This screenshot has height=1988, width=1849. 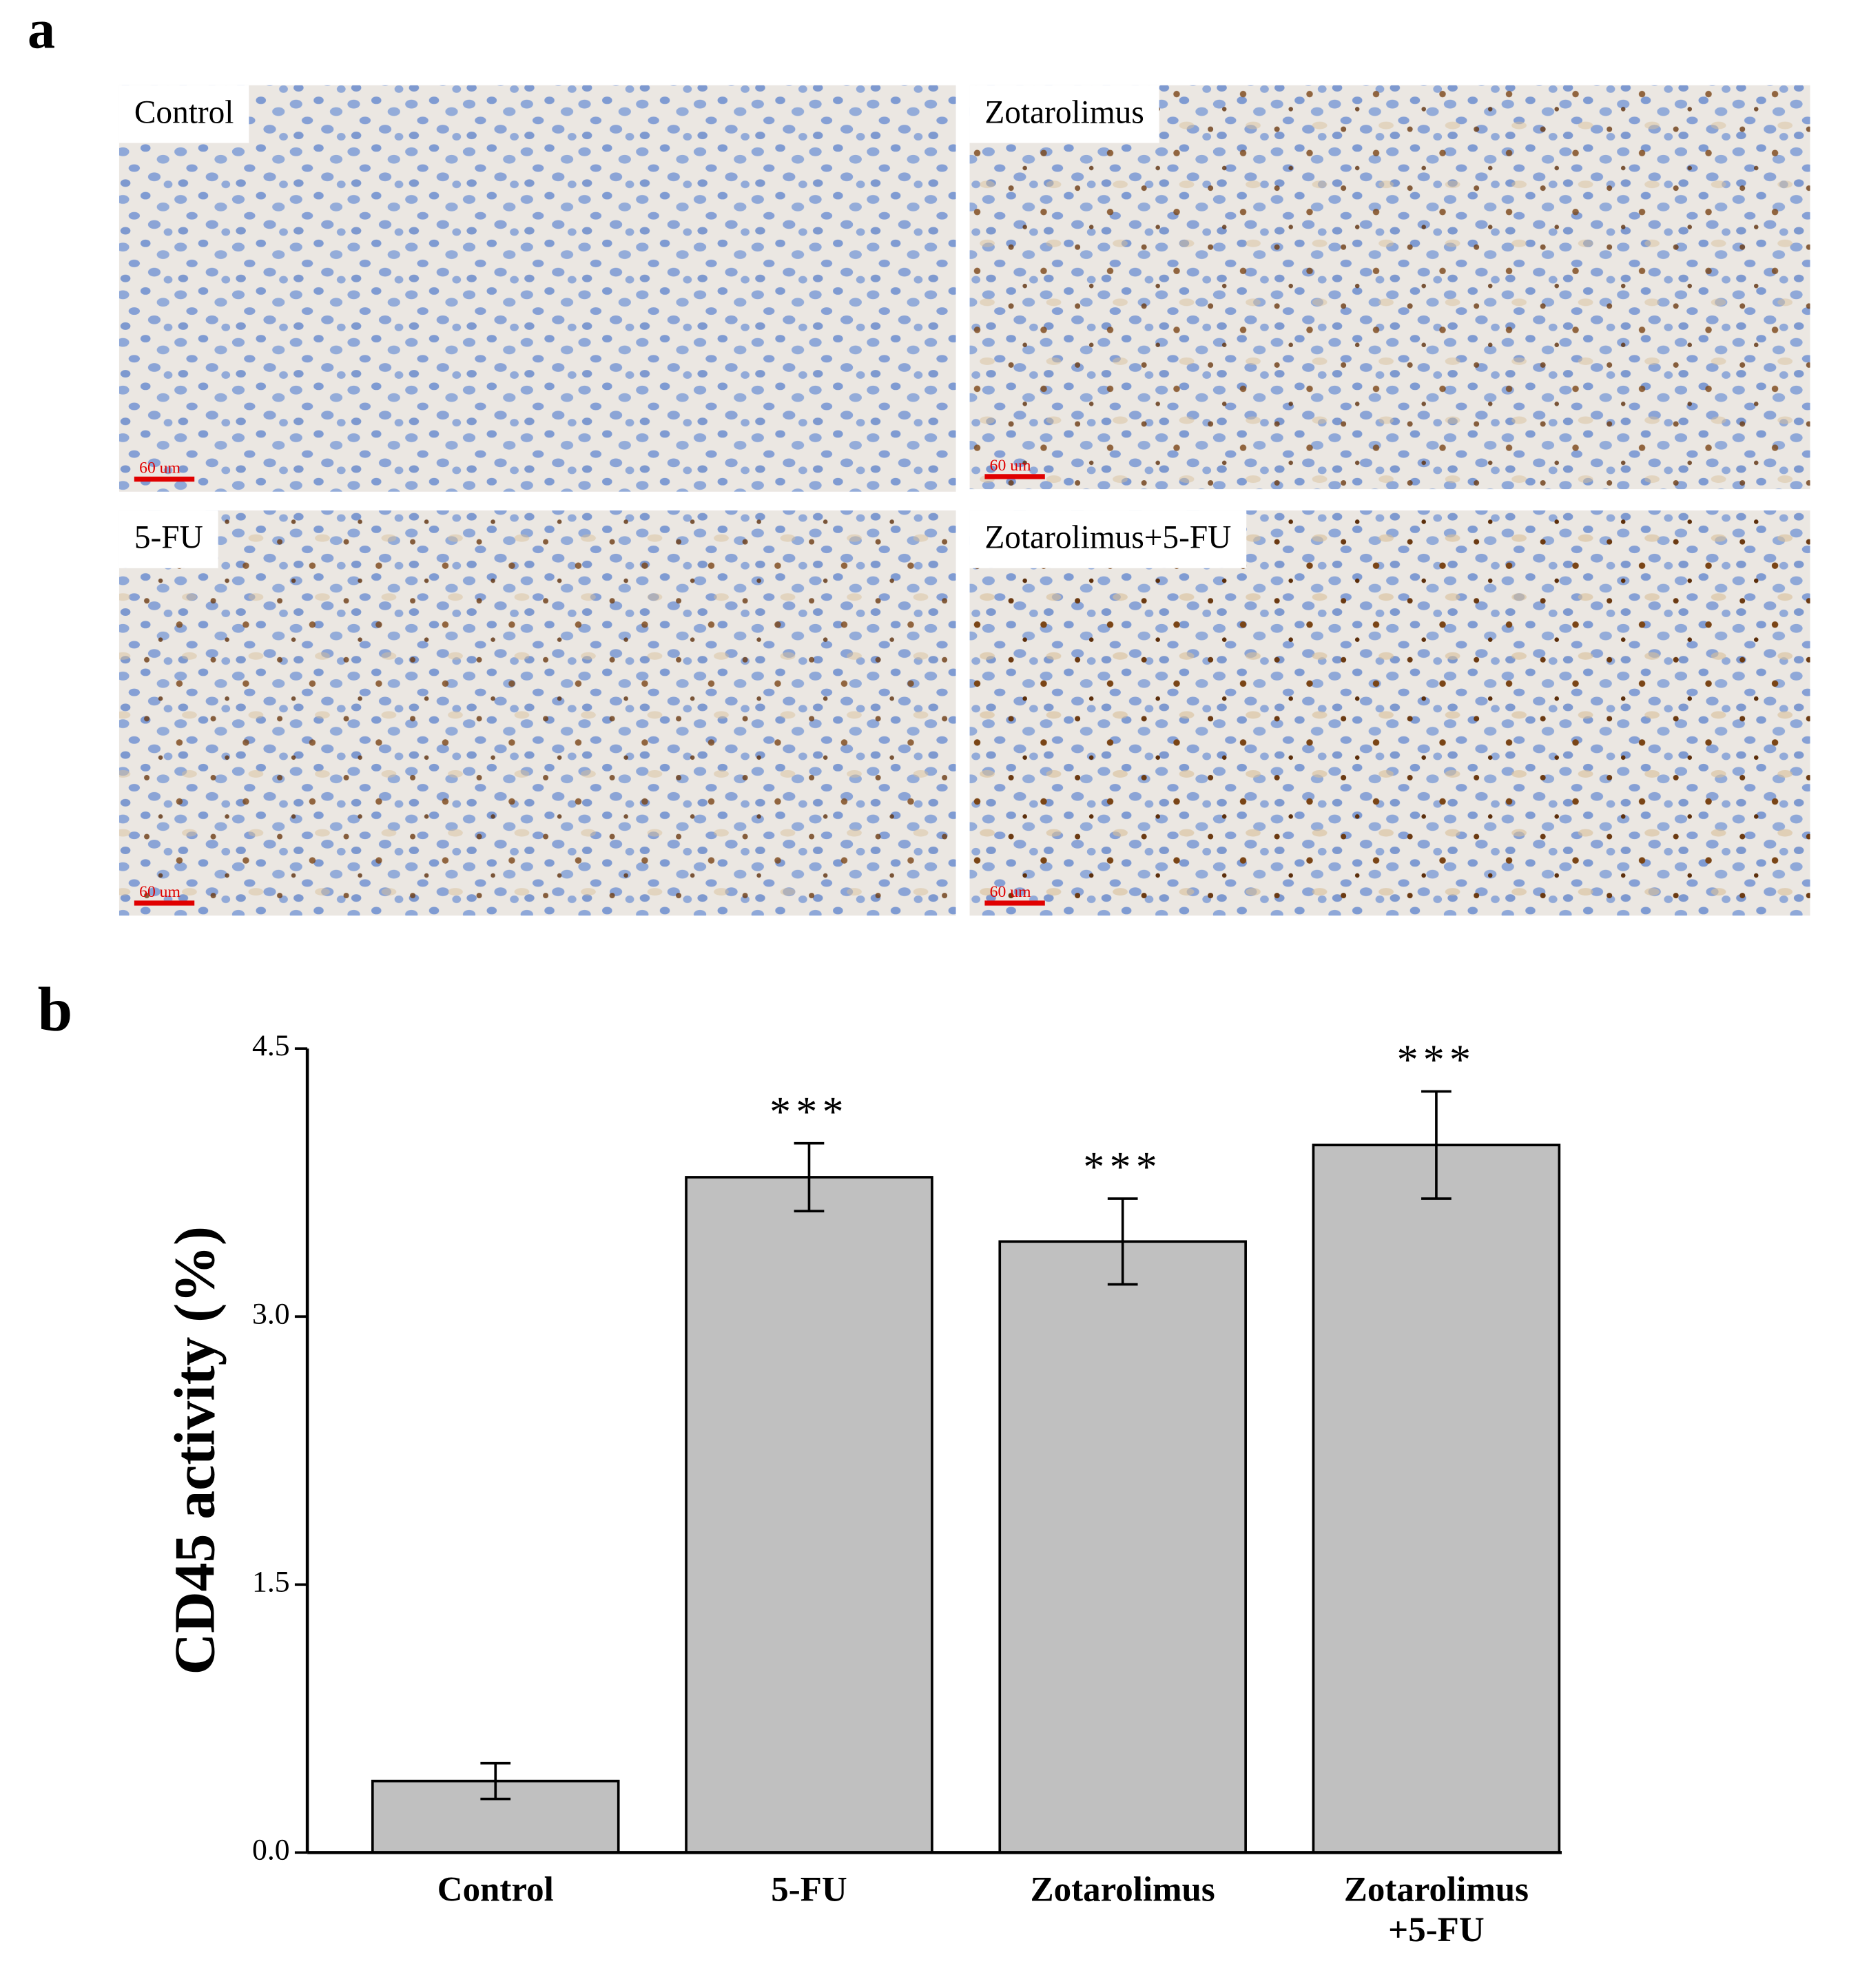 I want to click on image-label: Zotarolimus, so click(x=1064, y=112).